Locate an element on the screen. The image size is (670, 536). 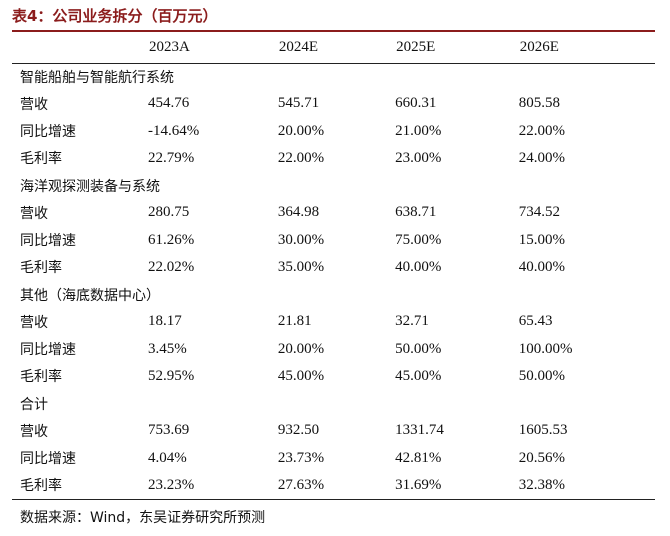
header-row: 2023A 2024E 2025E 2026E is located at coordinates (333, 47).